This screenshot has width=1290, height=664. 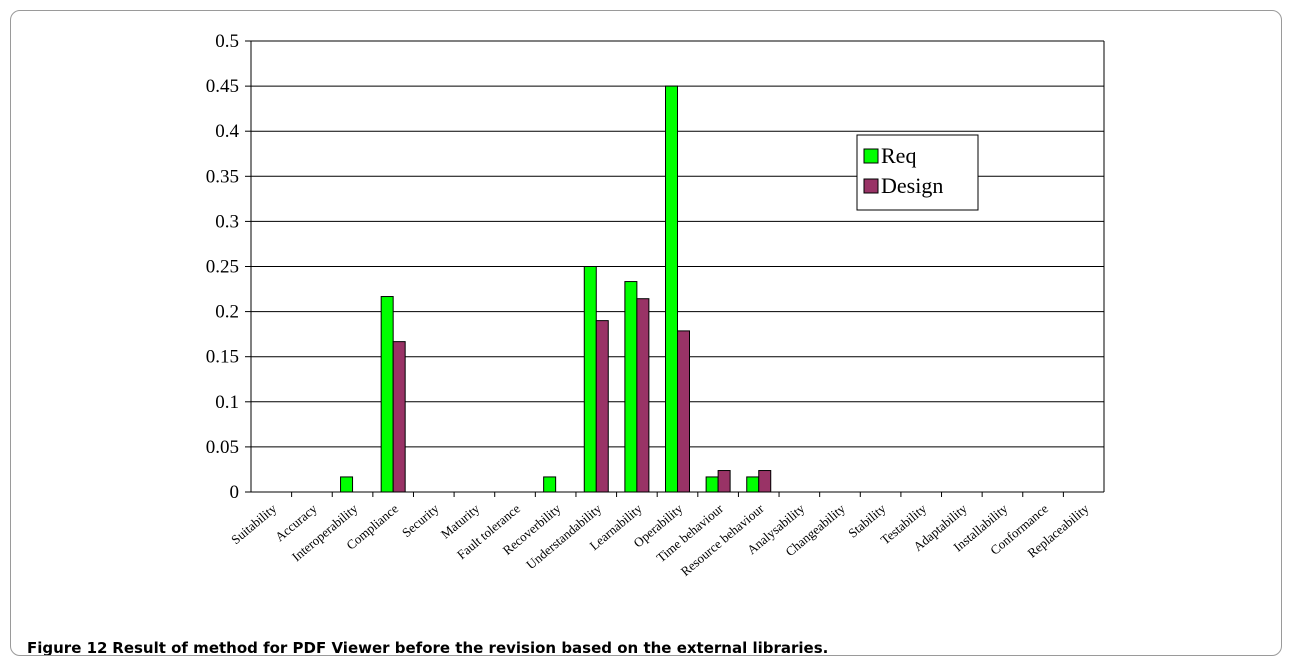 I want to click on y-tick-label: 0.25, so click(x=222, y=267).